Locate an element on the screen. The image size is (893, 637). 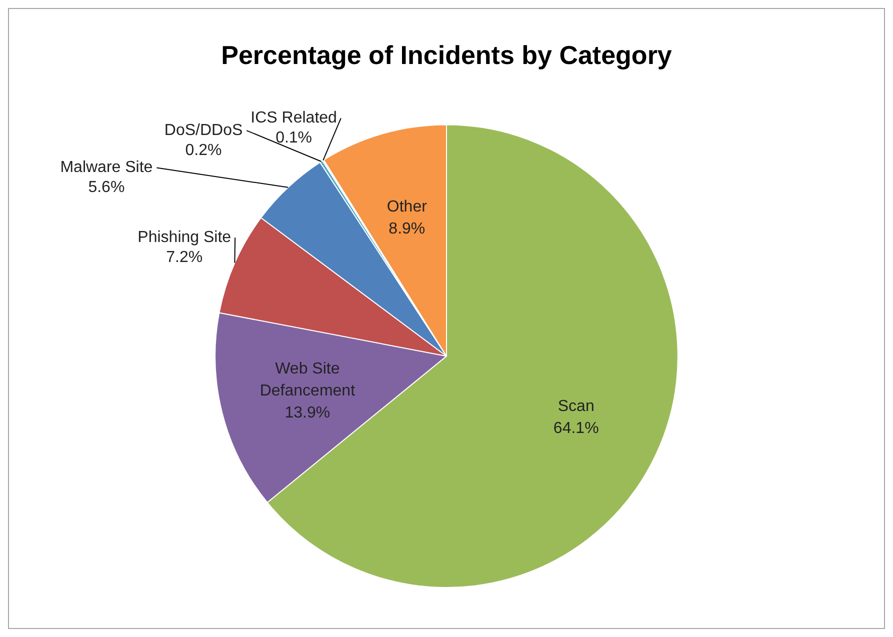
data-label: 0.1% is located at coordinates (294, 138).